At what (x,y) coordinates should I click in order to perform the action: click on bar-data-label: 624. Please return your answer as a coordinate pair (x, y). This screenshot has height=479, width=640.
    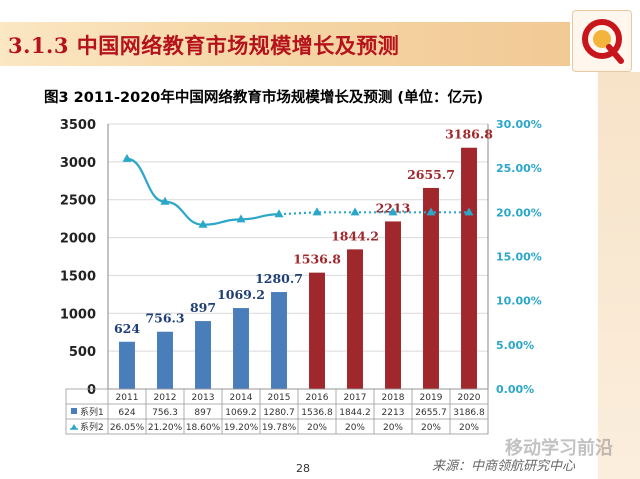
    Looking at the image, I should click on (127, 328).